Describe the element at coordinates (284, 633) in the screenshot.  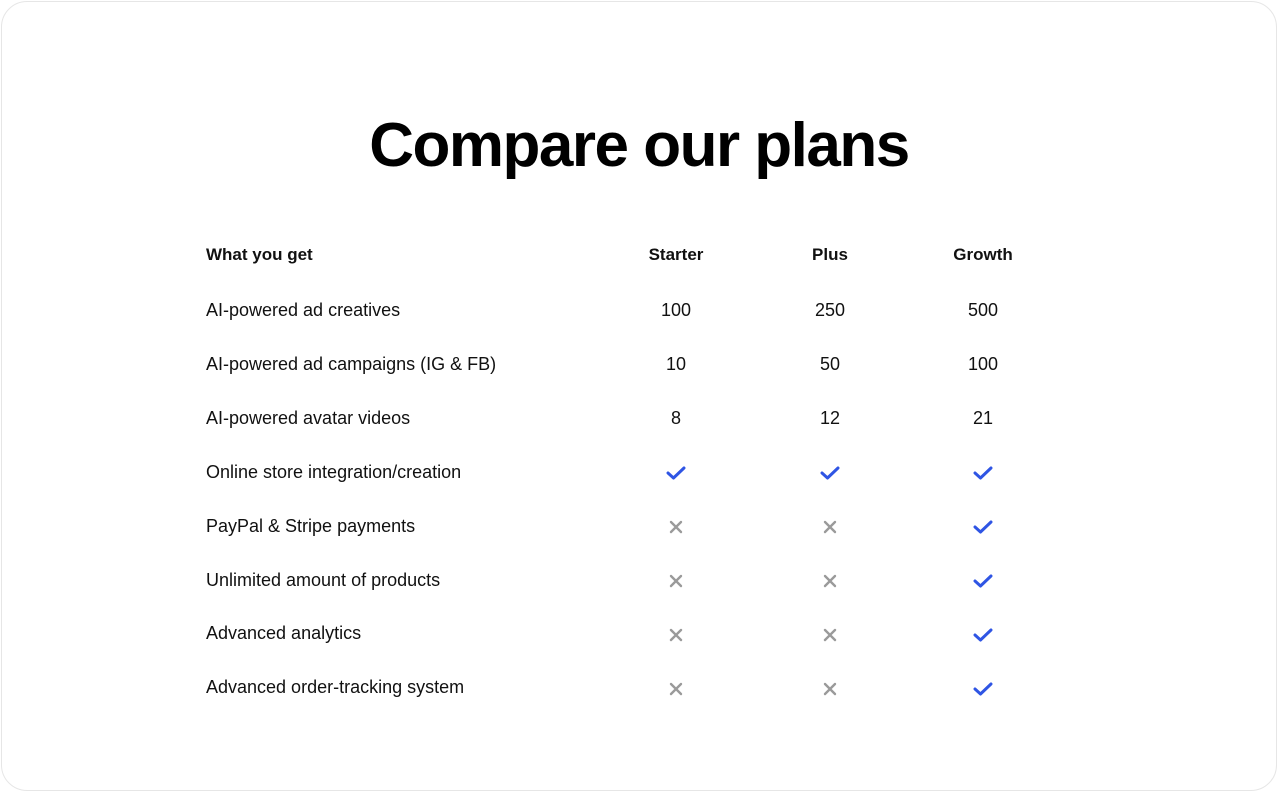
I see `feature-label: Advanced analytics` at that location.